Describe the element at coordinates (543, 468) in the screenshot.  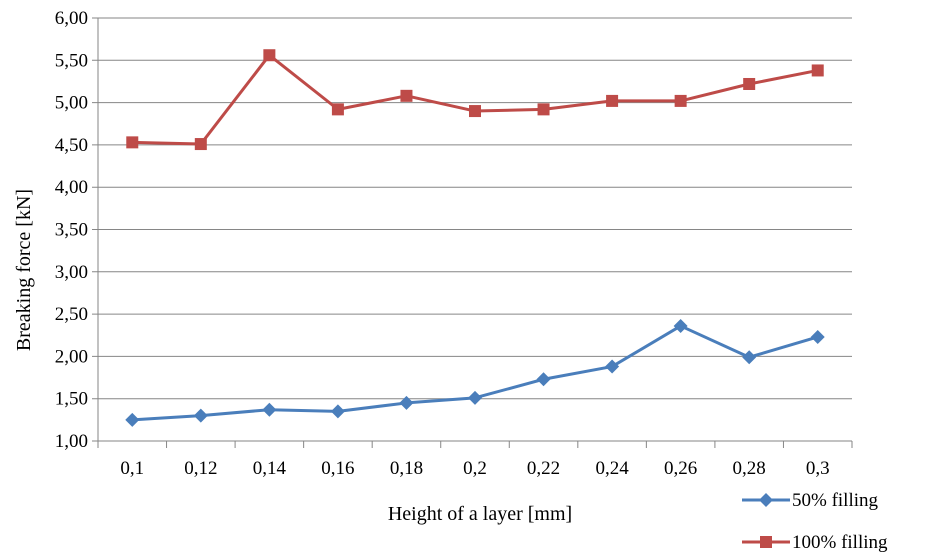
I see `x-tick-label: 0,22` at that location.